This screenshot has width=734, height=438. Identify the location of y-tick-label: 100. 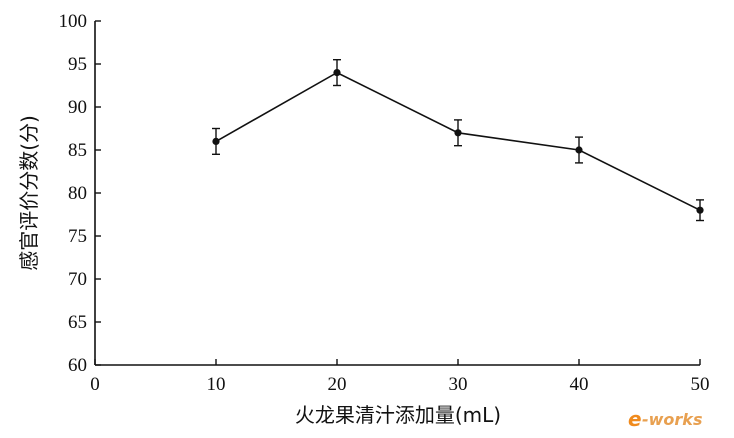
(73, 21).